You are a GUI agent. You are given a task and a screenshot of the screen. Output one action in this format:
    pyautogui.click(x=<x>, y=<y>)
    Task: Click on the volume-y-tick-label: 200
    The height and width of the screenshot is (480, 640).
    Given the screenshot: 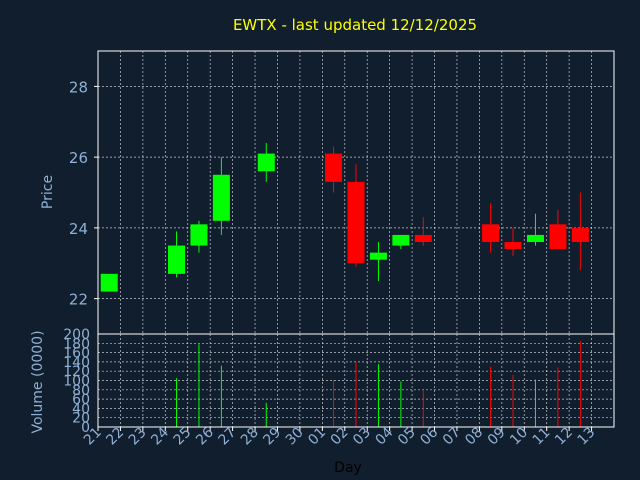 What is the action you would take?
    pyautogui.click(x=76, y=335)
    